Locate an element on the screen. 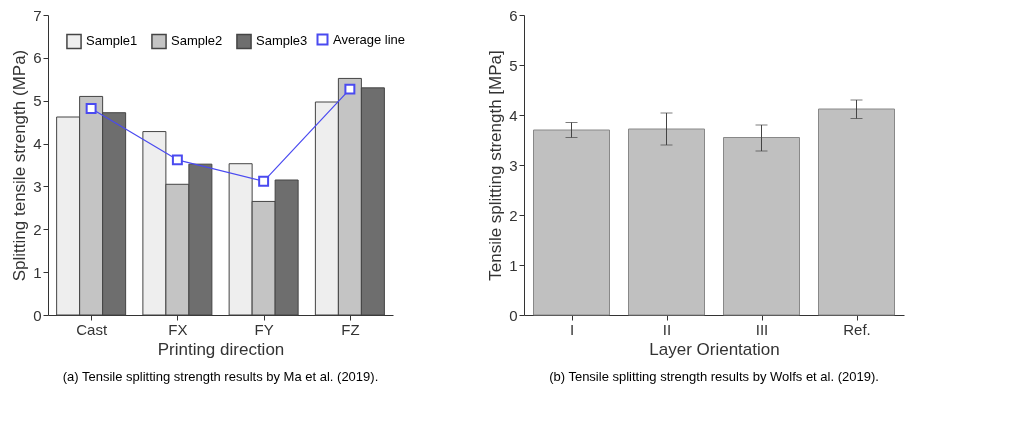 The image size is (1029, 438). x-tick-label: FZ is located at coordinates (350, 329).